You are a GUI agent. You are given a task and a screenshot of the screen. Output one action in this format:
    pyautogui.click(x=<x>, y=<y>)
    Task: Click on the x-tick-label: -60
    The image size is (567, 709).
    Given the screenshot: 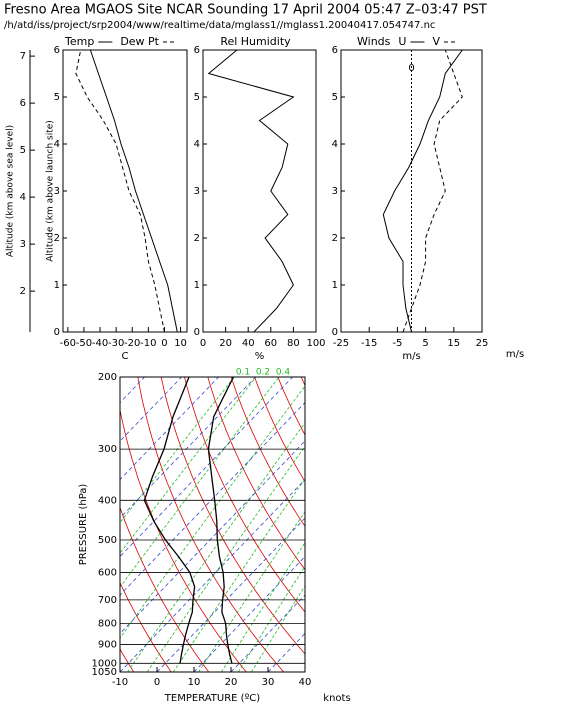 What is the action you would take?
    pyautogui.click(x=68, y=343)
    